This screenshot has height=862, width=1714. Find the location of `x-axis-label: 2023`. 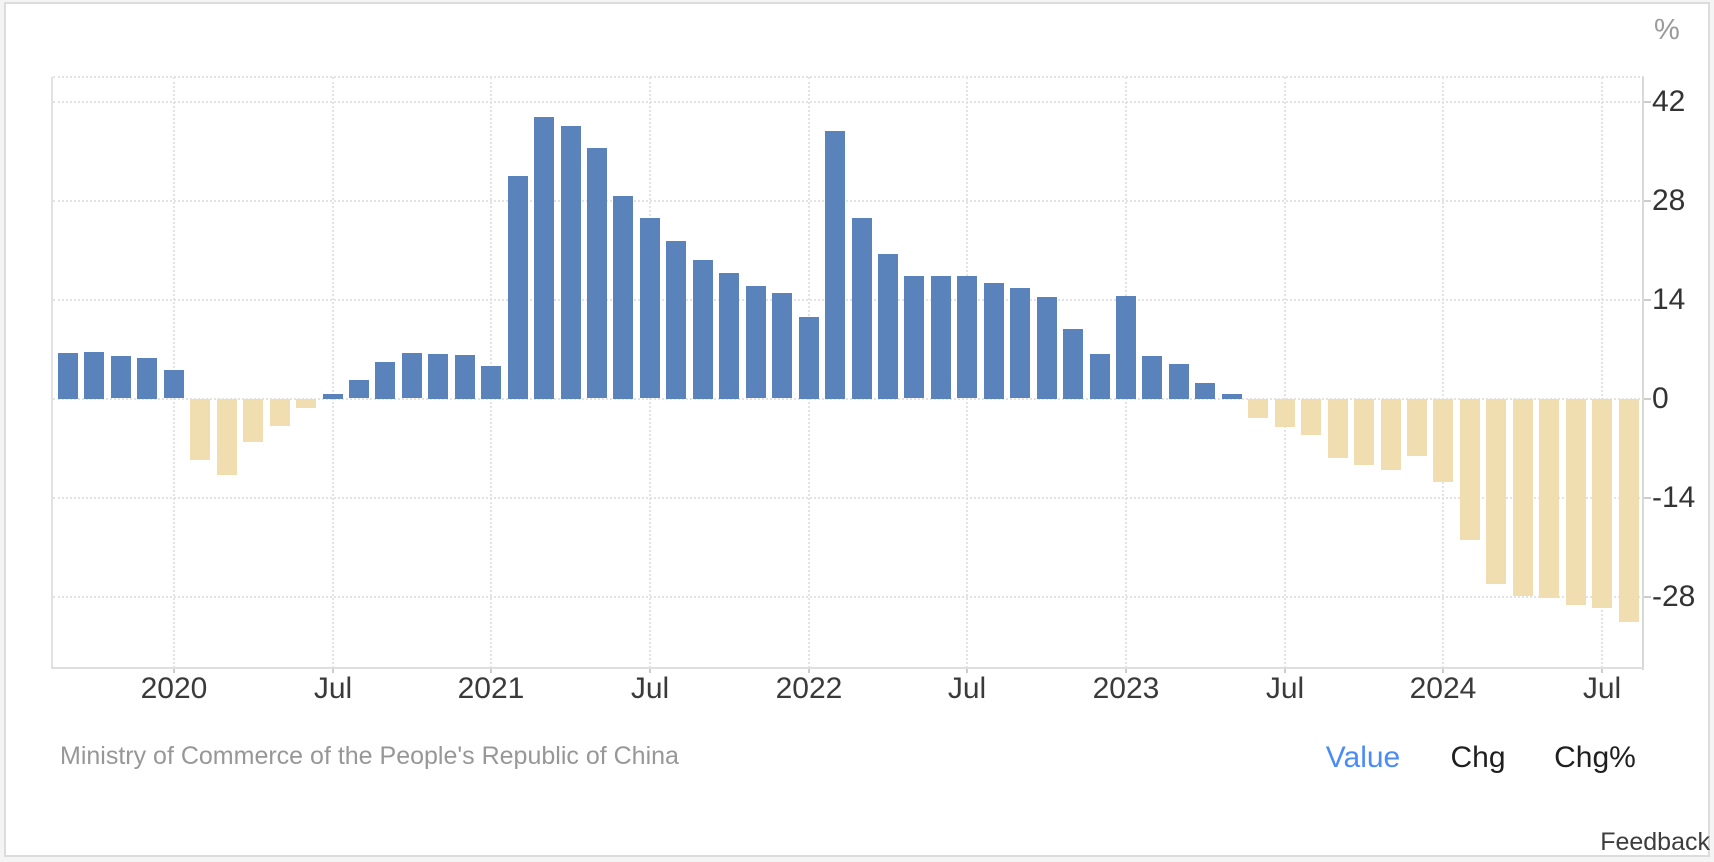

x-axis-label: 2023 is located at coordinates (1126, 688).